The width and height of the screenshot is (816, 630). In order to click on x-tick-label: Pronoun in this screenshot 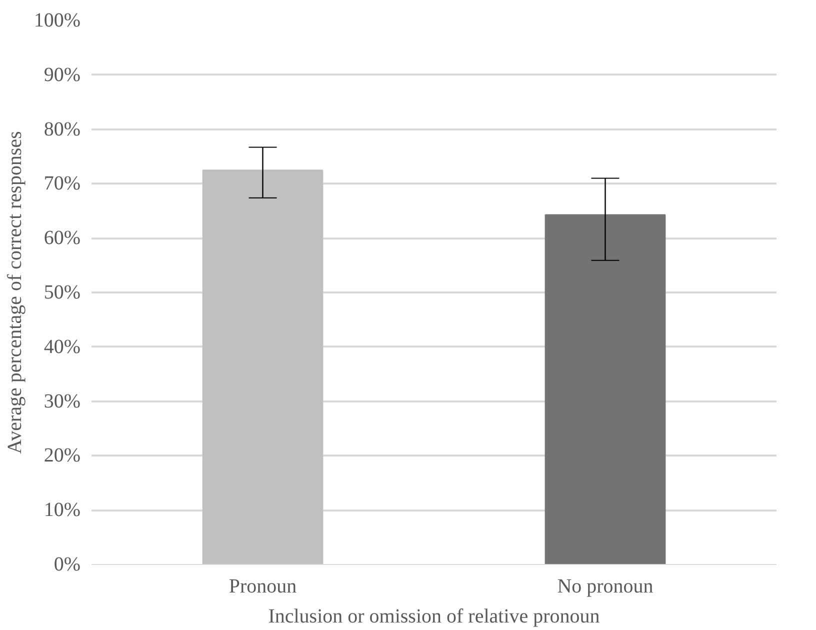, I will do `click(262, 587)`.